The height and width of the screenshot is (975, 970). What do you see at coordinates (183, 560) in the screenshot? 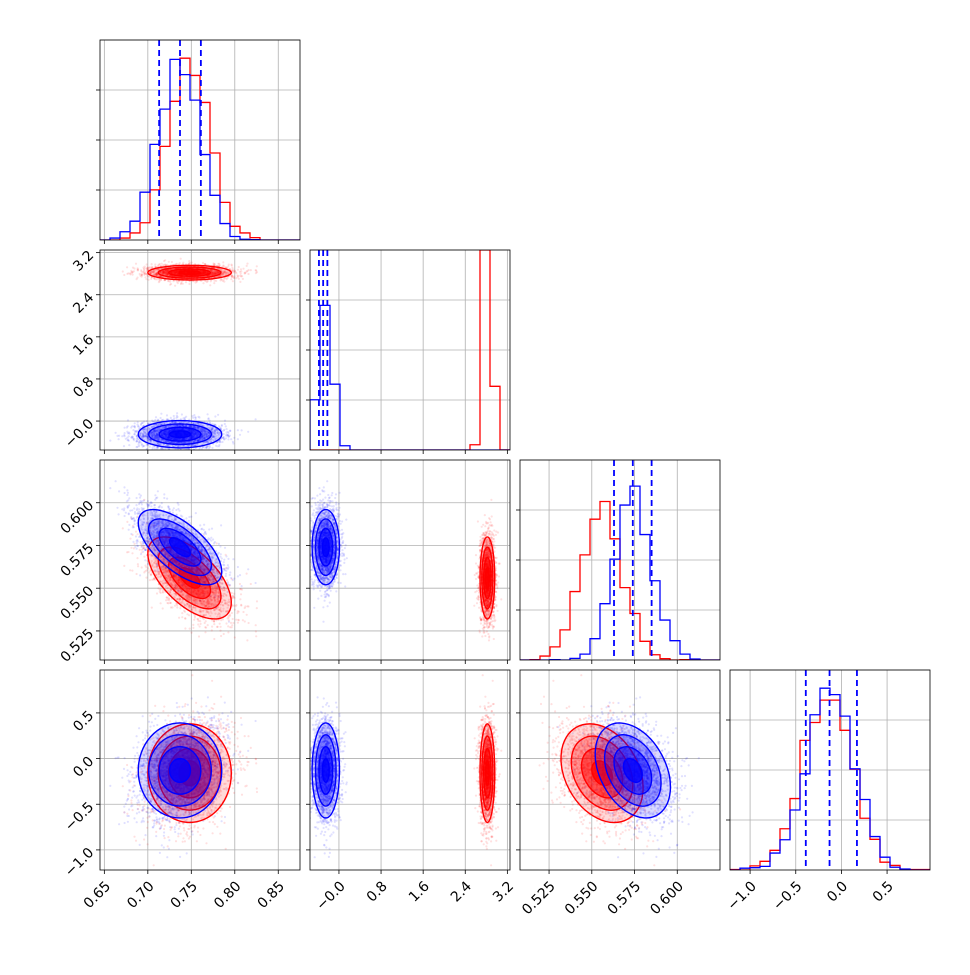
I see `panel-content` at bounding box center [183, 560].